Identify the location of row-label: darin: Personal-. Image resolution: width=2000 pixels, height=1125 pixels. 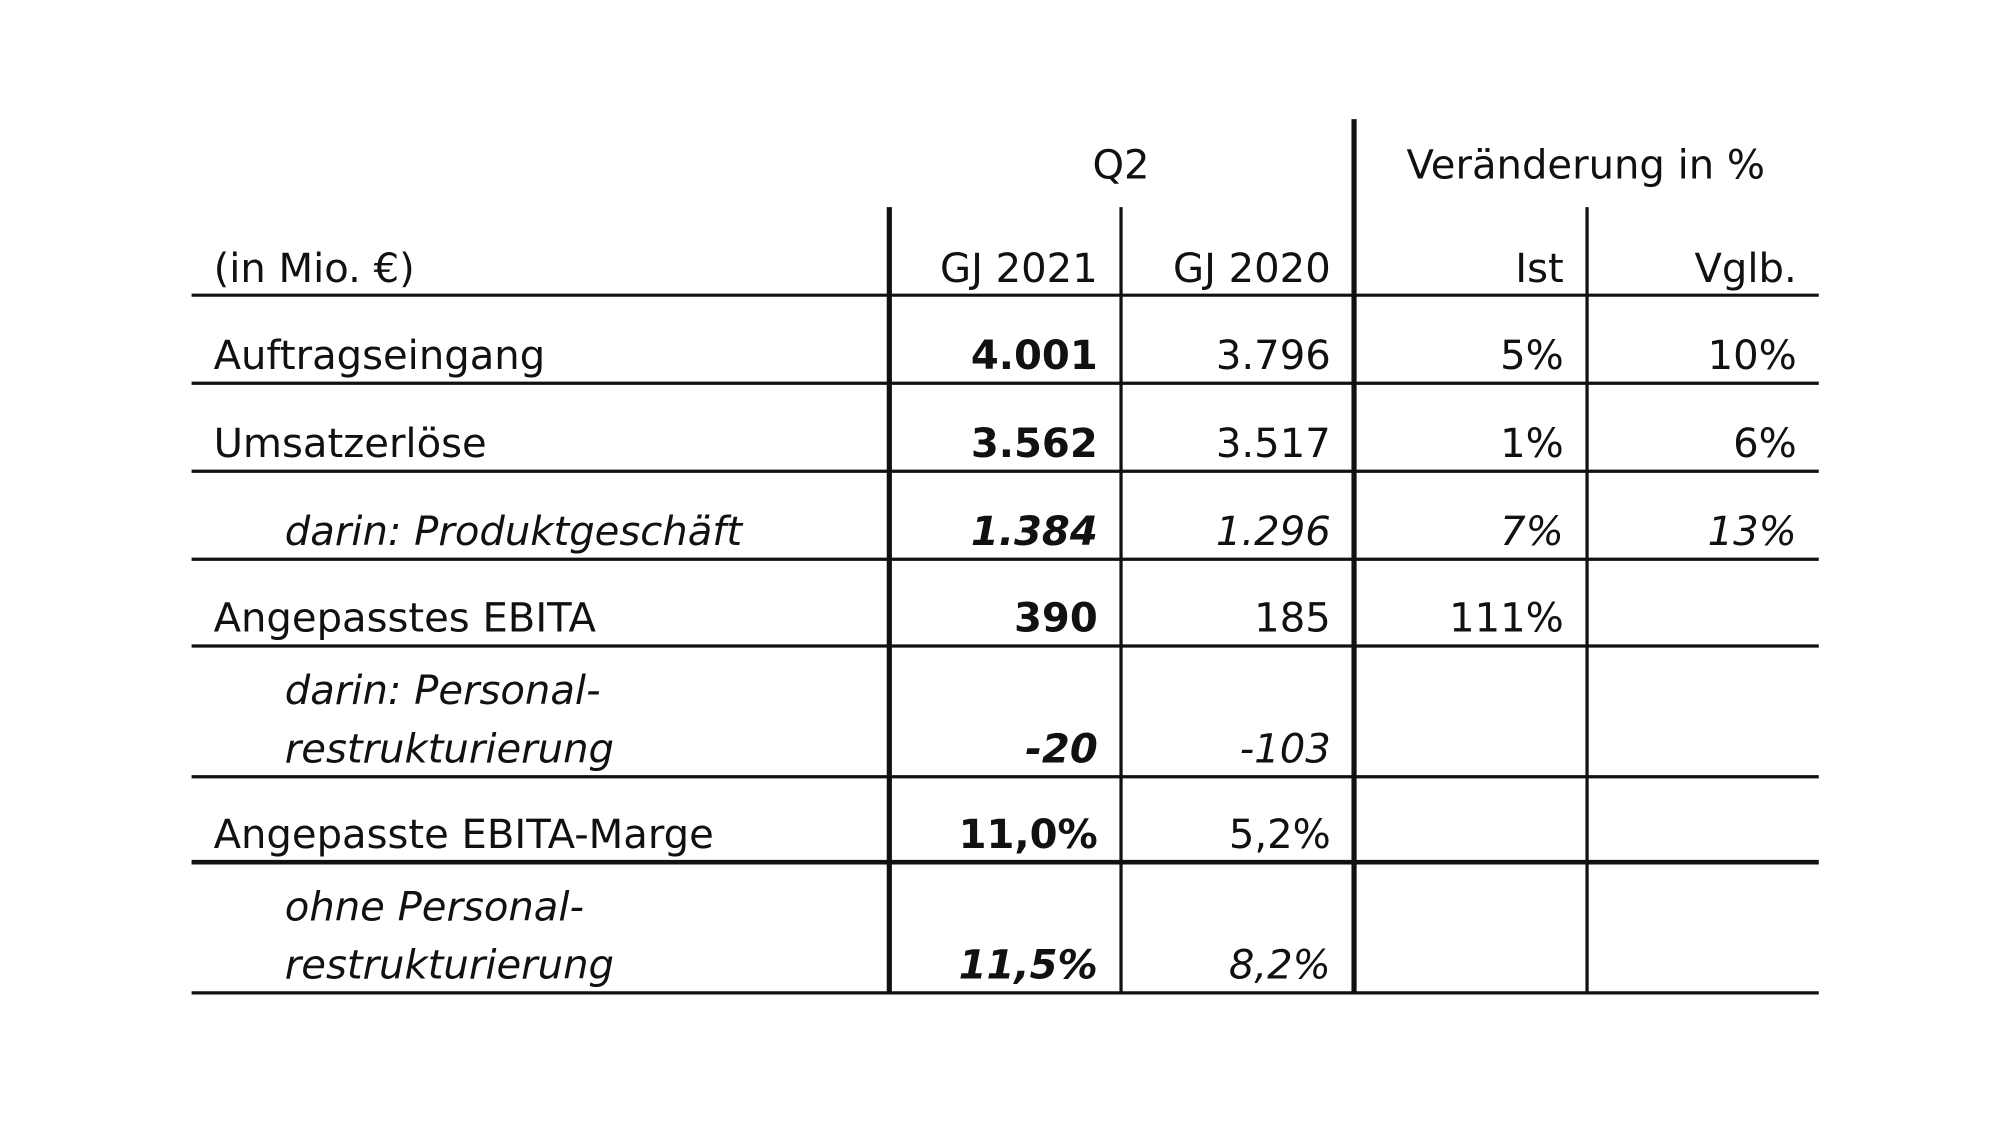
(443, 691).